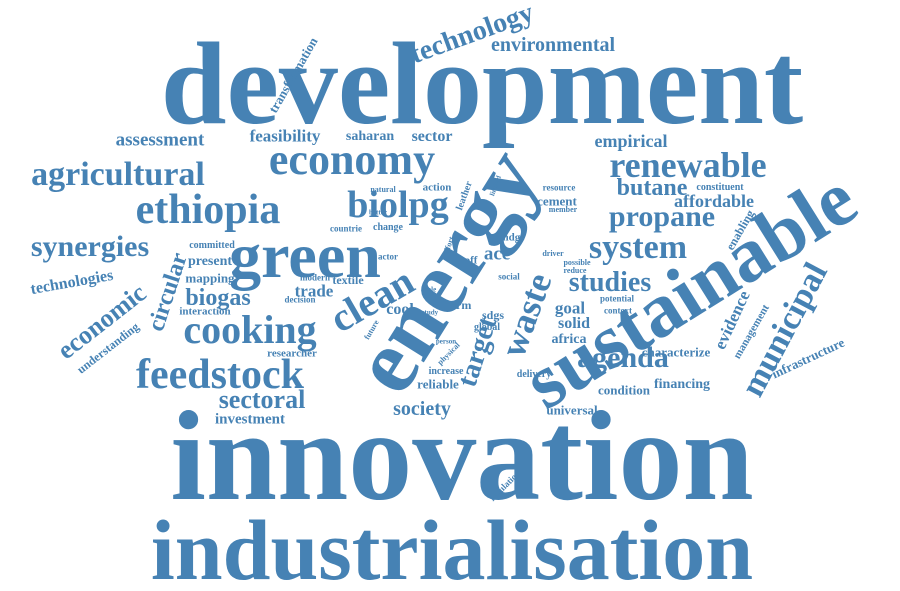 This screenshot has width=900, height=591. I want to click on word-synergies: synergies, so click(90, 246).